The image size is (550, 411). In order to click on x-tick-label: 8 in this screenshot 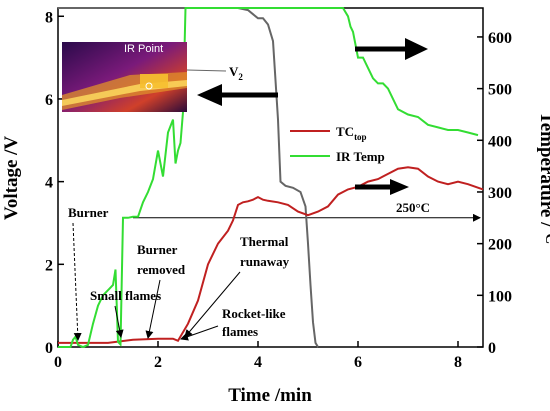, I will do `click(458, 362)`.